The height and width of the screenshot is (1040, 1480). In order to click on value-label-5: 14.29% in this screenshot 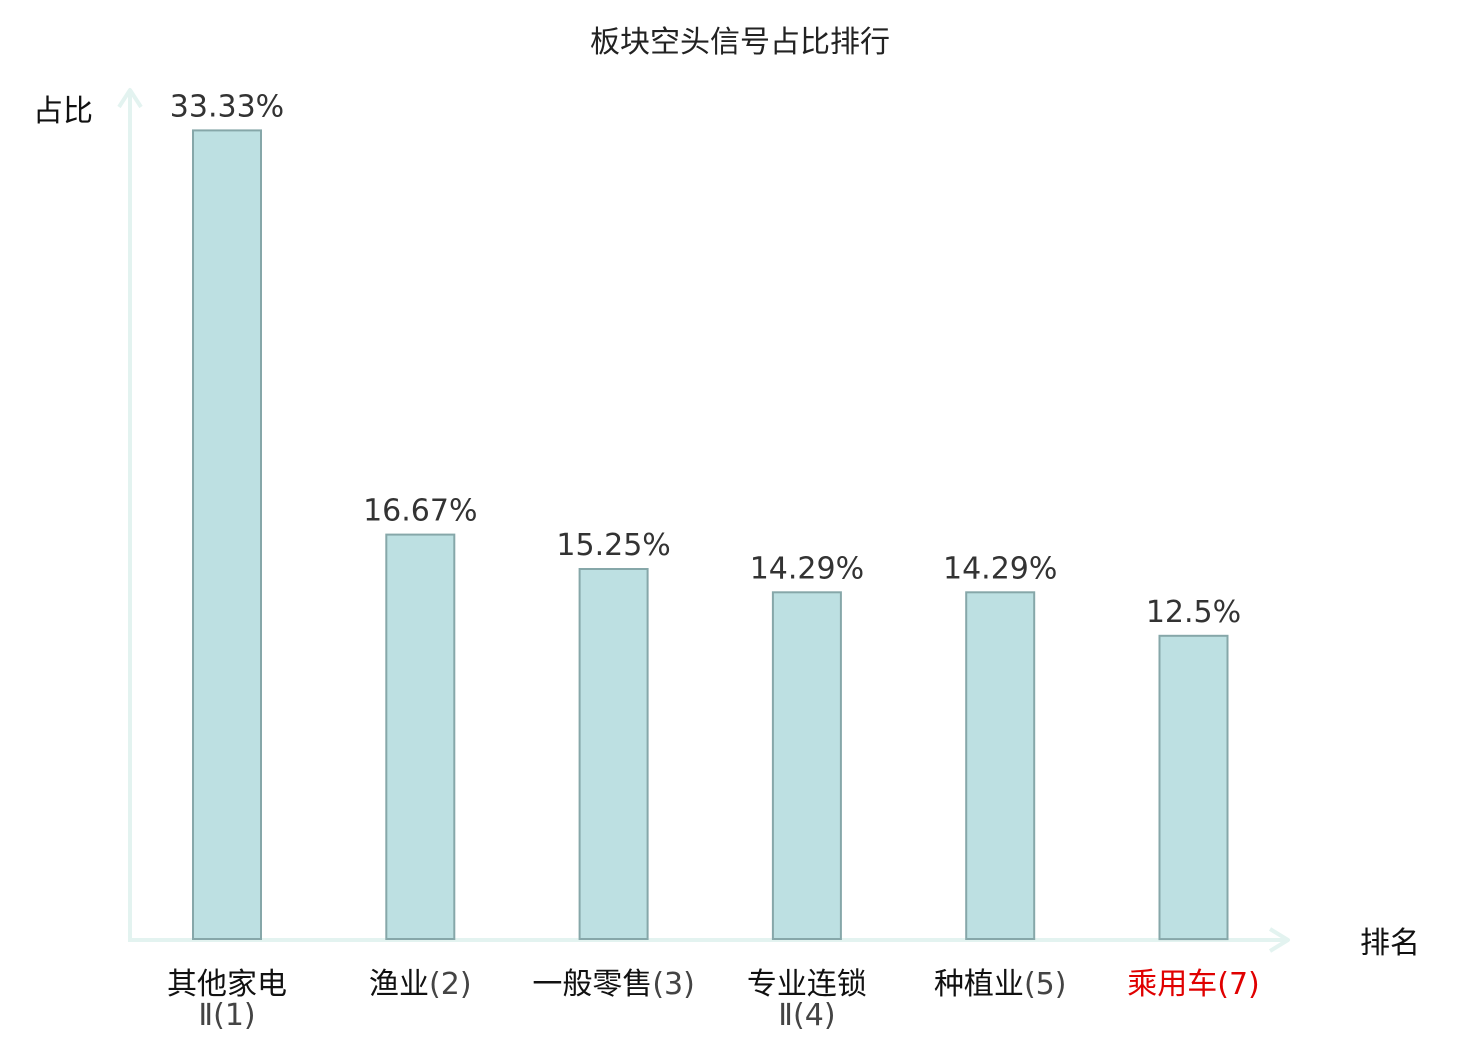, I will do `click(1000, 568)`.